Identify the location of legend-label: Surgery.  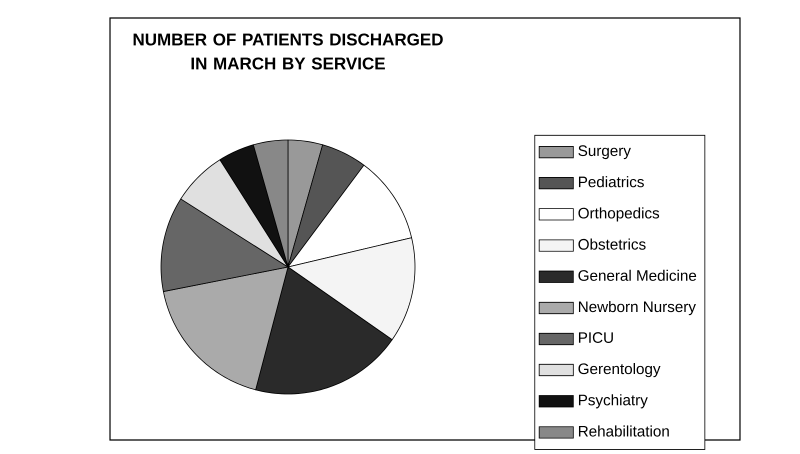
(604, 152).